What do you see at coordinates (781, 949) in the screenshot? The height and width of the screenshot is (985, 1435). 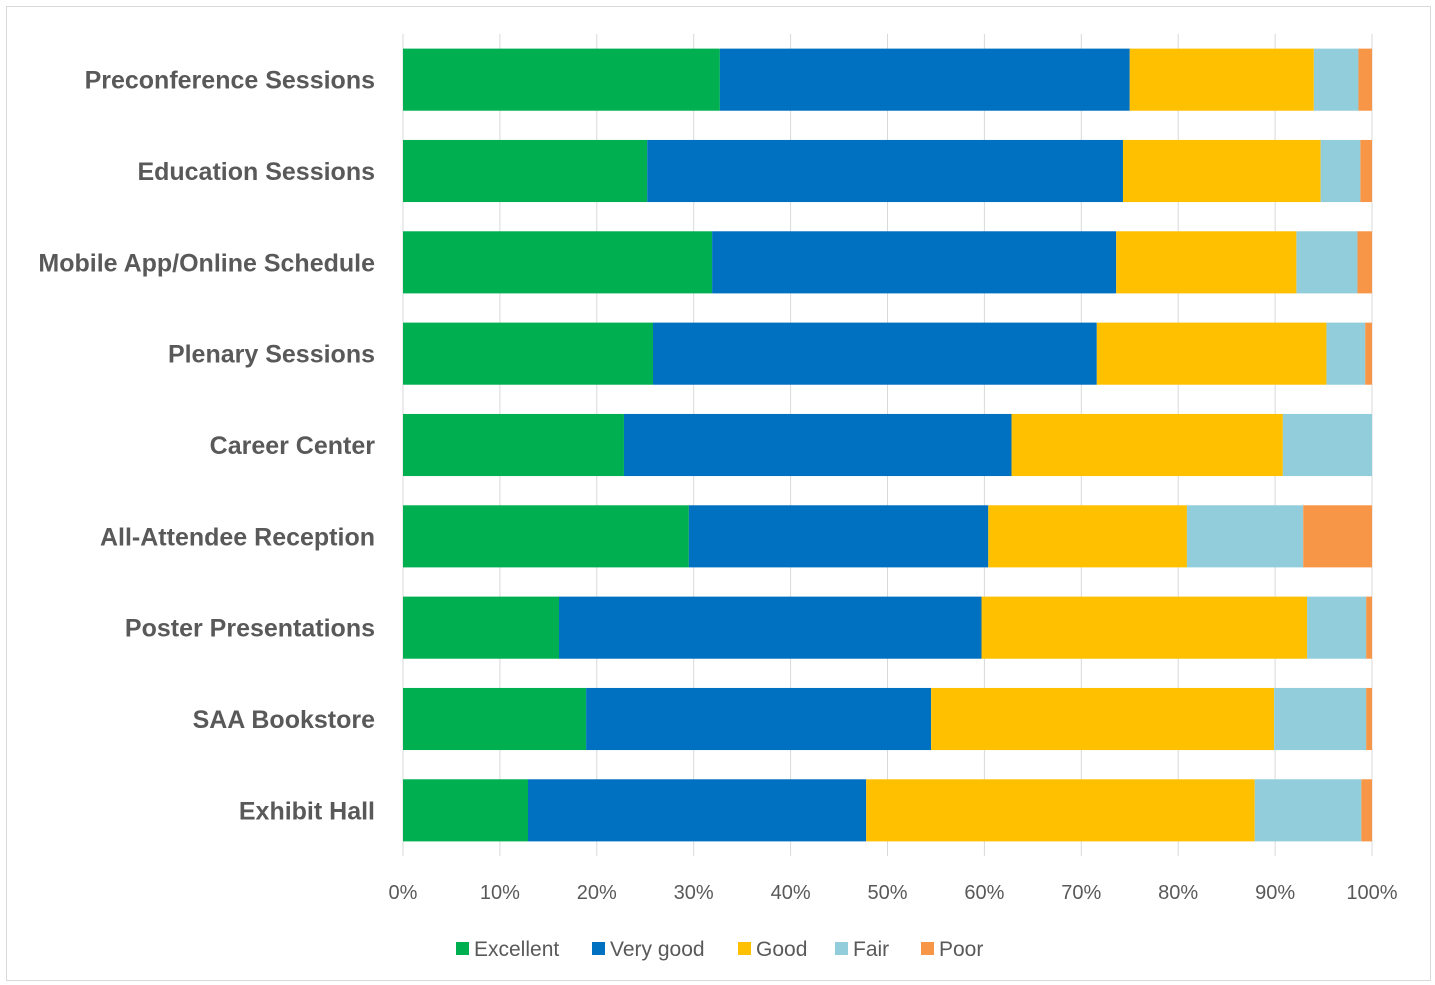 I see `legend-label: Good` at bounding box center [781, 949].